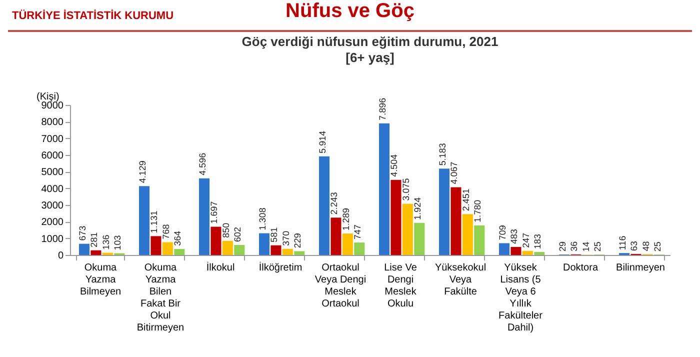  I want to click on data-label: 63, so click(634, 245).